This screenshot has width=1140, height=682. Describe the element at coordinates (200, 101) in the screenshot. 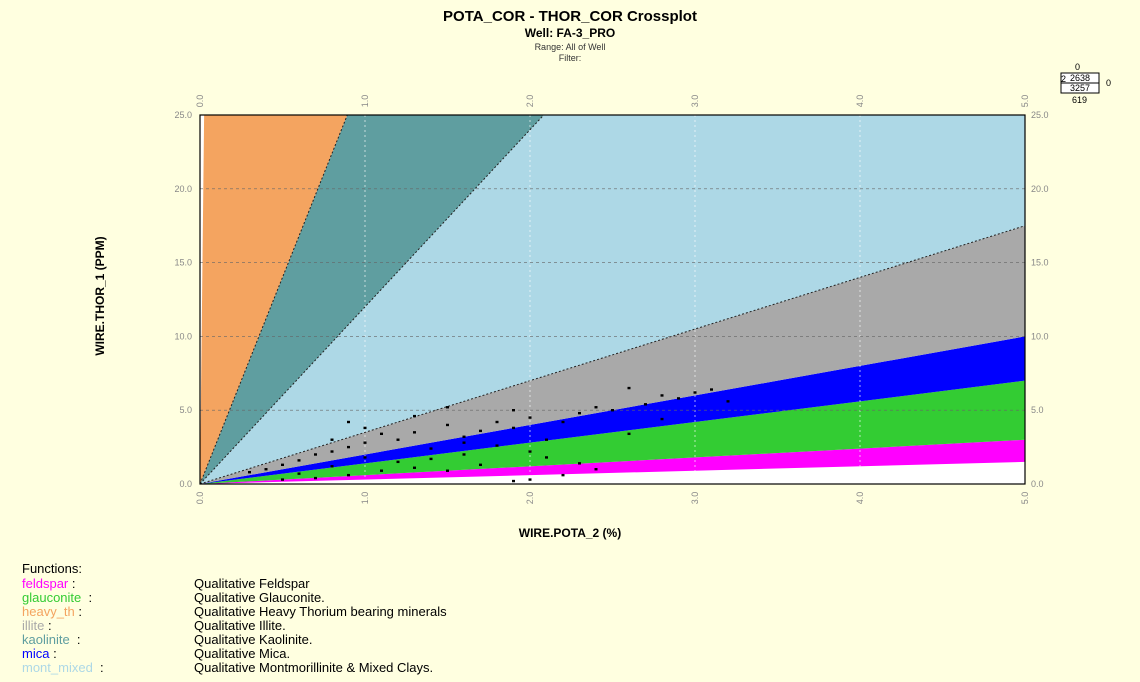

I see `x-tick-label-top: 0.0` at that location.